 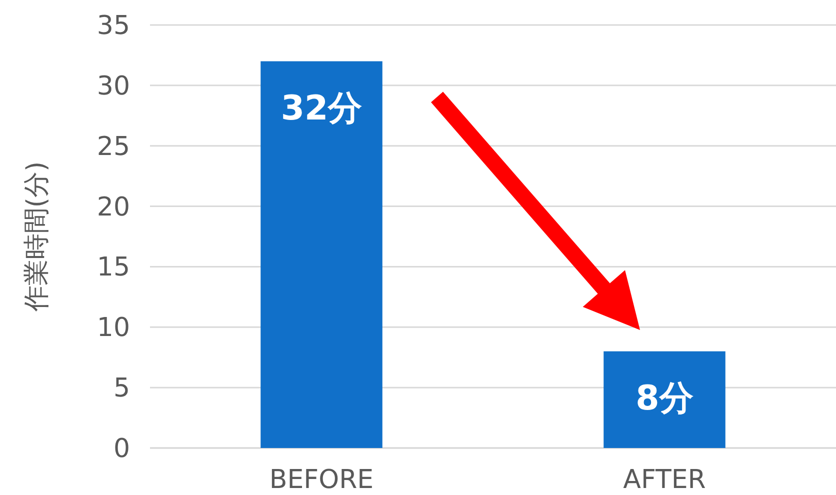 What do you see at coordinates (121, 389) in the screenshot?
I see `y-tick-label: 5` at bounding box center [121, 389].